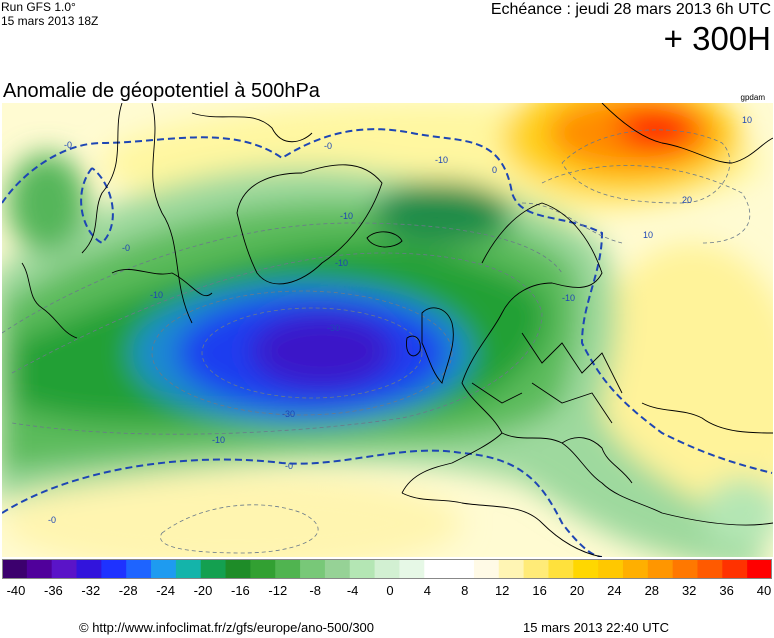  What do you see at coordinates (652, 590) in the screenshot?
I see `scale-tick-label: 28` at bounding box center [652, 590].